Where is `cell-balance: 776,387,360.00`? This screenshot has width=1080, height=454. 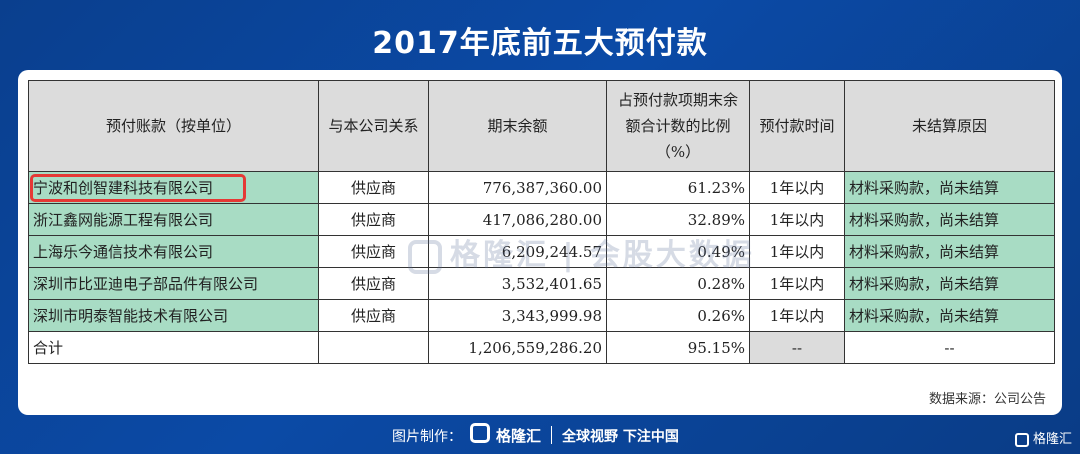 cell-balance: 776,387,360.00 is located at coordinates (517, 187).